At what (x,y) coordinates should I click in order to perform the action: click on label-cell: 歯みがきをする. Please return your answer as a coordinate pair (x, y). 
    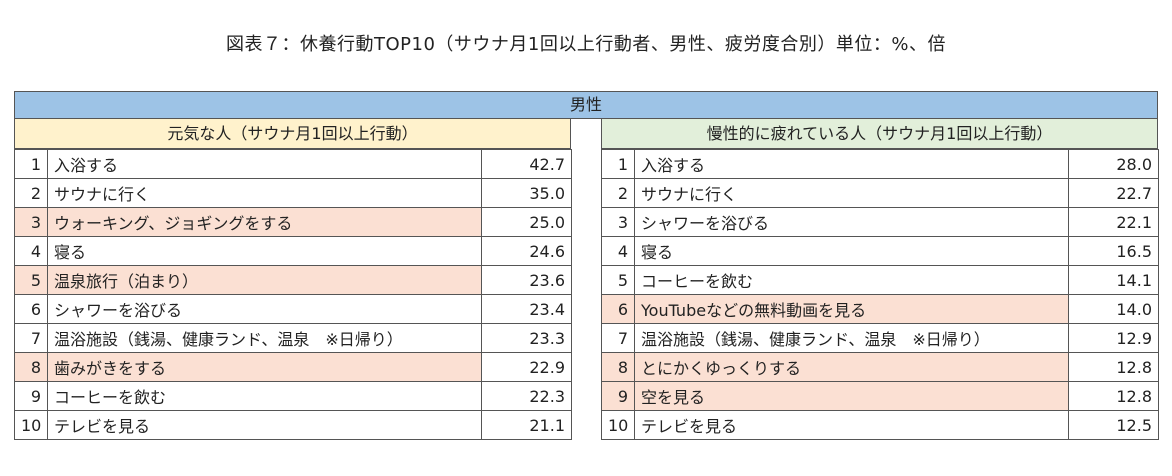
    Looking at the image, I should click on (264, 367).